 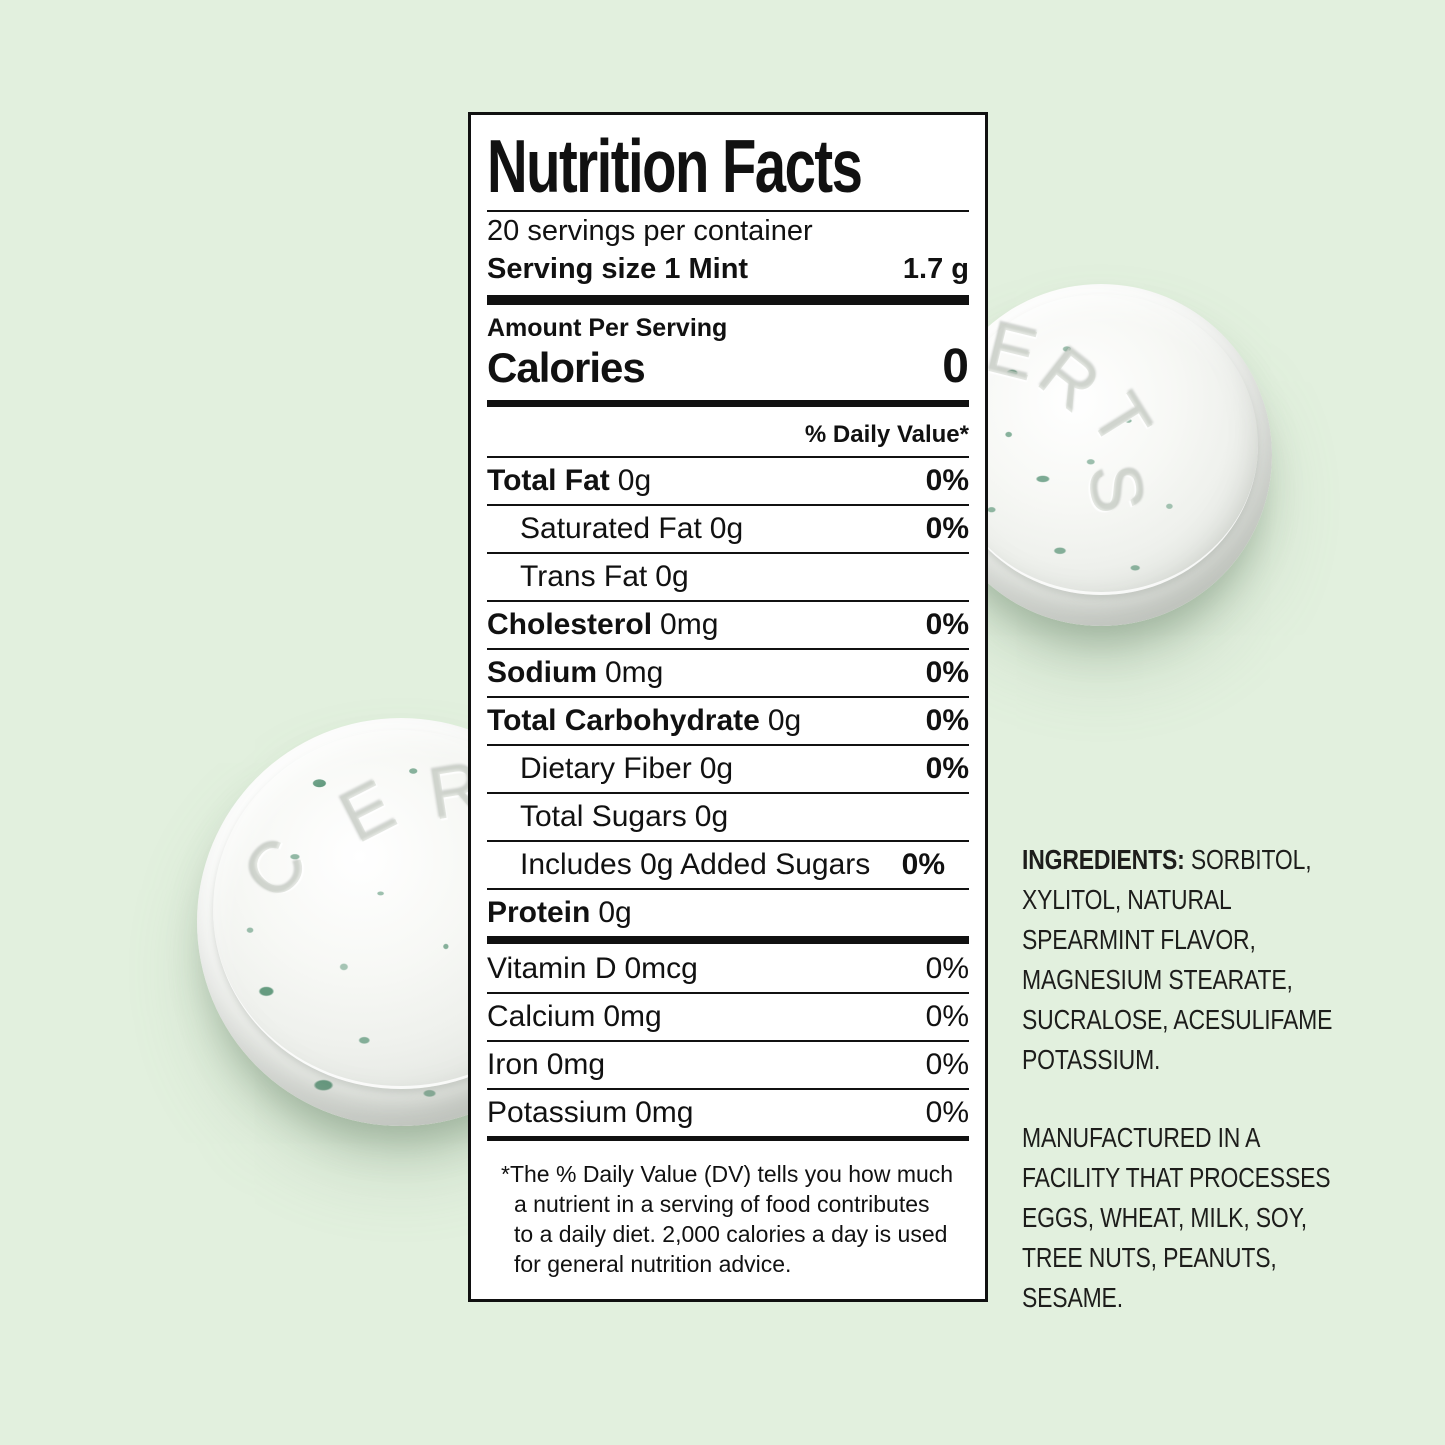 I want to click on nutrient-name: Total Carbohydrate, so click(x=623, y=721).